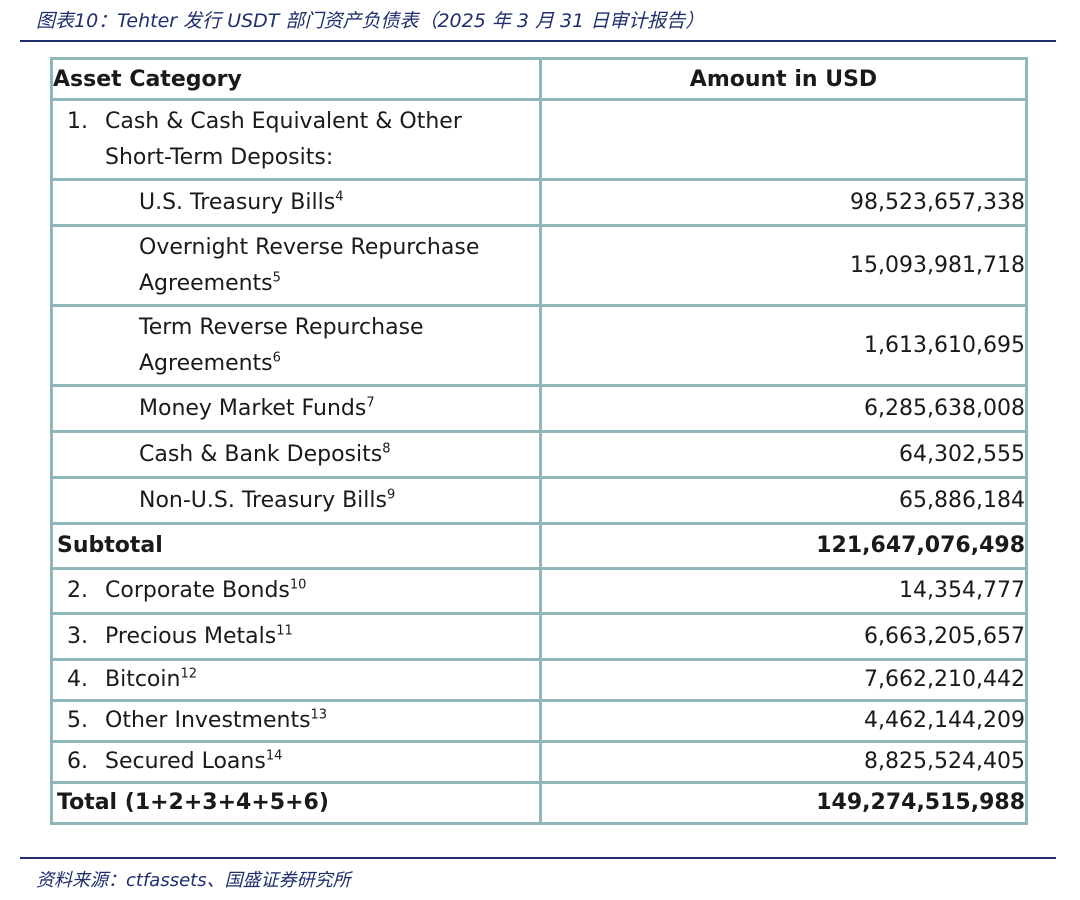 Image resolution: width=1080 pixels, height=900 pixels. Describe the element at coordinates (274, 756) in the screenshot. I see `footnote-marker: 14` at that location.